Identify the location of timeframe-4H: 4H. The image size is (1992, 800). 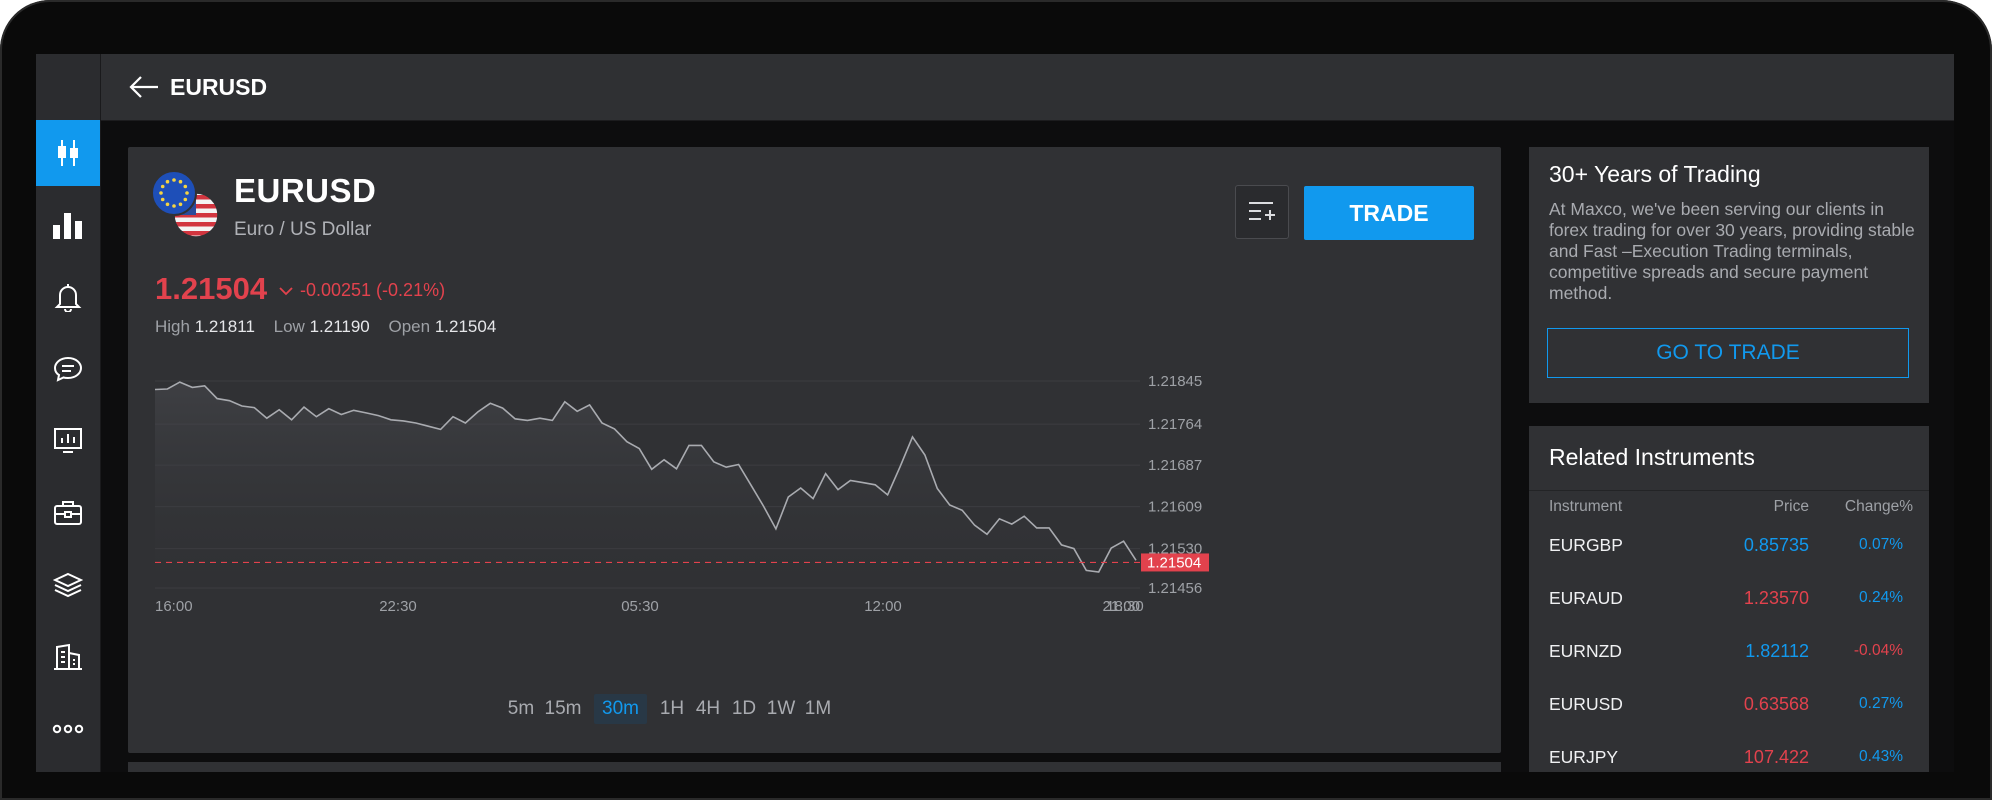
(708, 708).